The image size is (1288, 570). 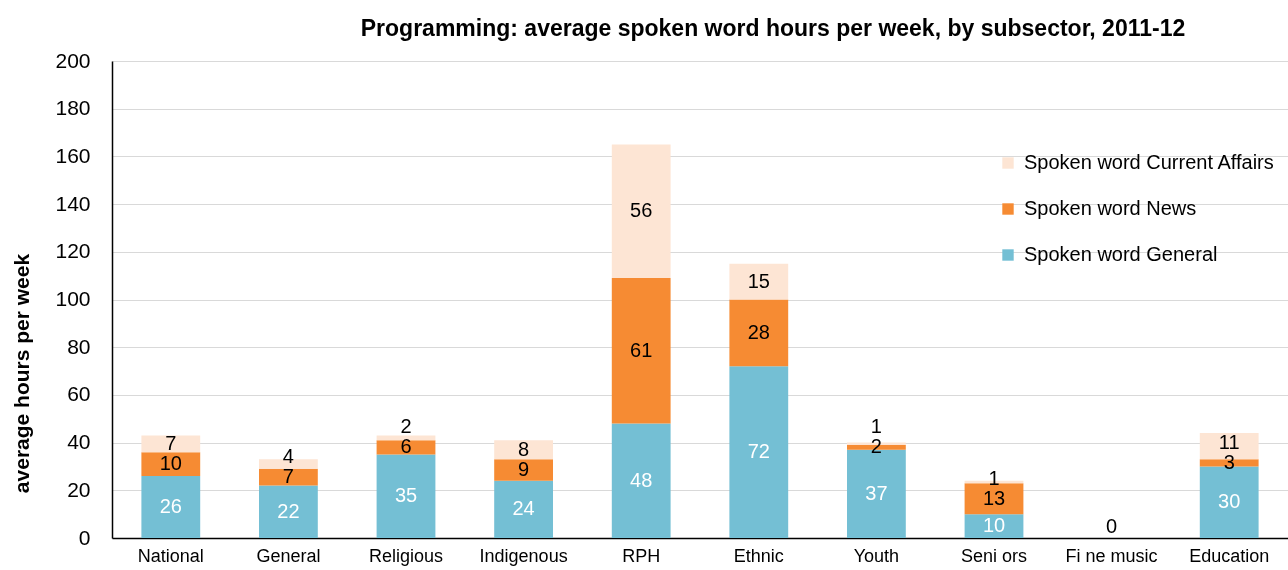 I want to click on data-label: 56, so click(x=641, y=210).